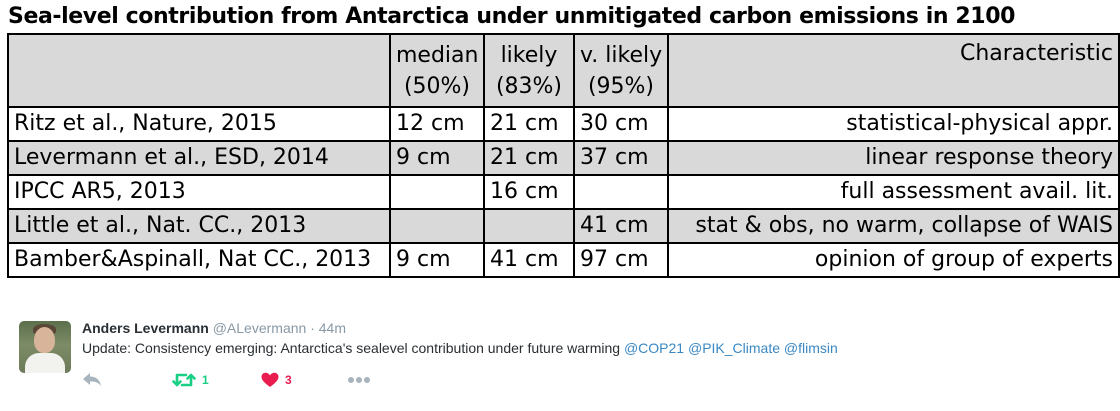 The image size is (1120, 411). Describe the element at coordinates (893, 226) in the screenshot. I see `cell-characteristic: stat & obs, no warm, collapse of WAIS` at that location.